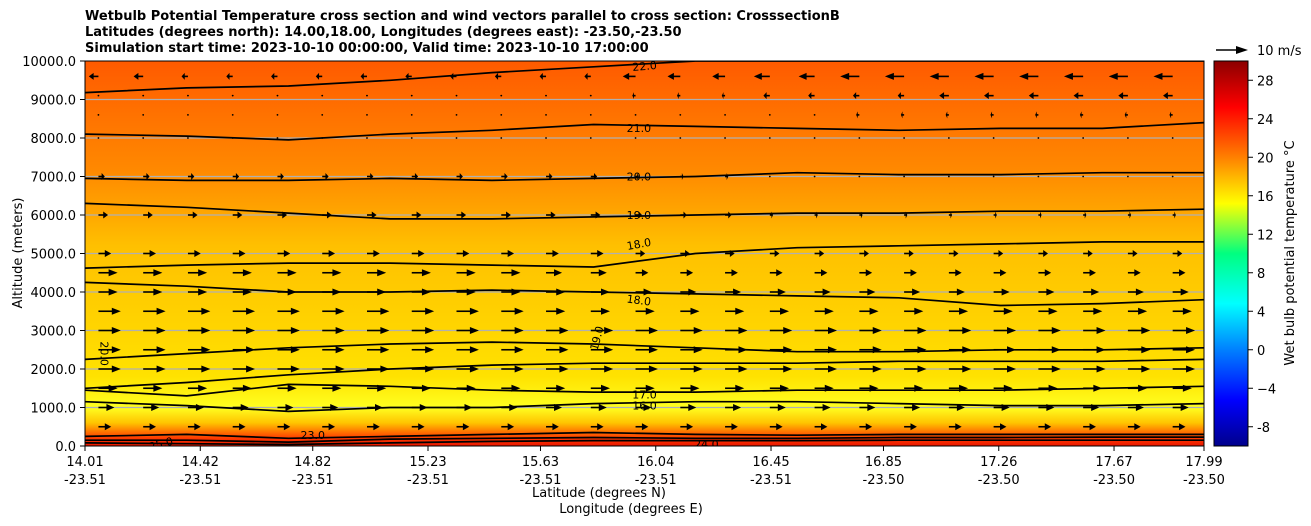 This screenshot has height=526, width=1311. What do you see at coordinates (312, 462) in the screenshot?
I see `x-tick-label-lat: 14.82` at bounding box center [312, 462].